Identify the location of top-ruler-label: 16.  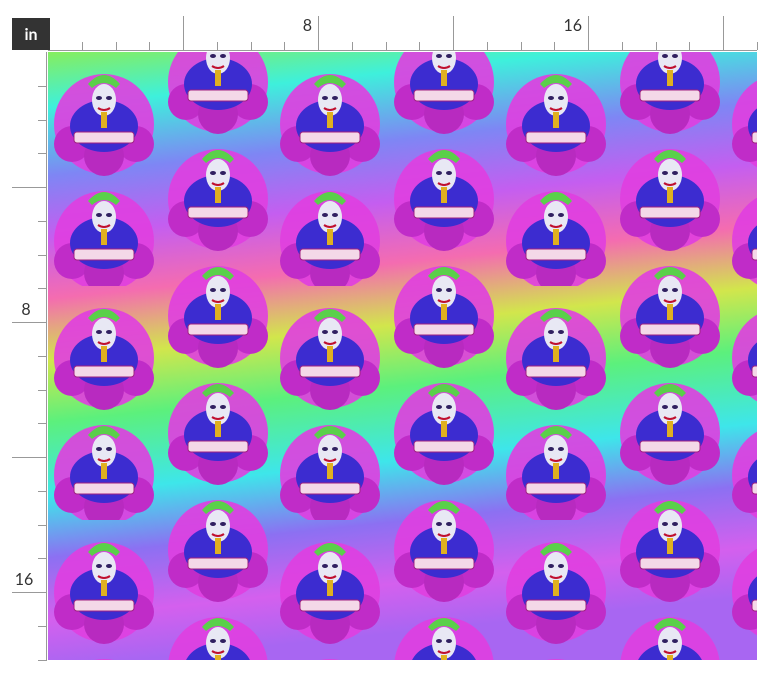
(572, 25).